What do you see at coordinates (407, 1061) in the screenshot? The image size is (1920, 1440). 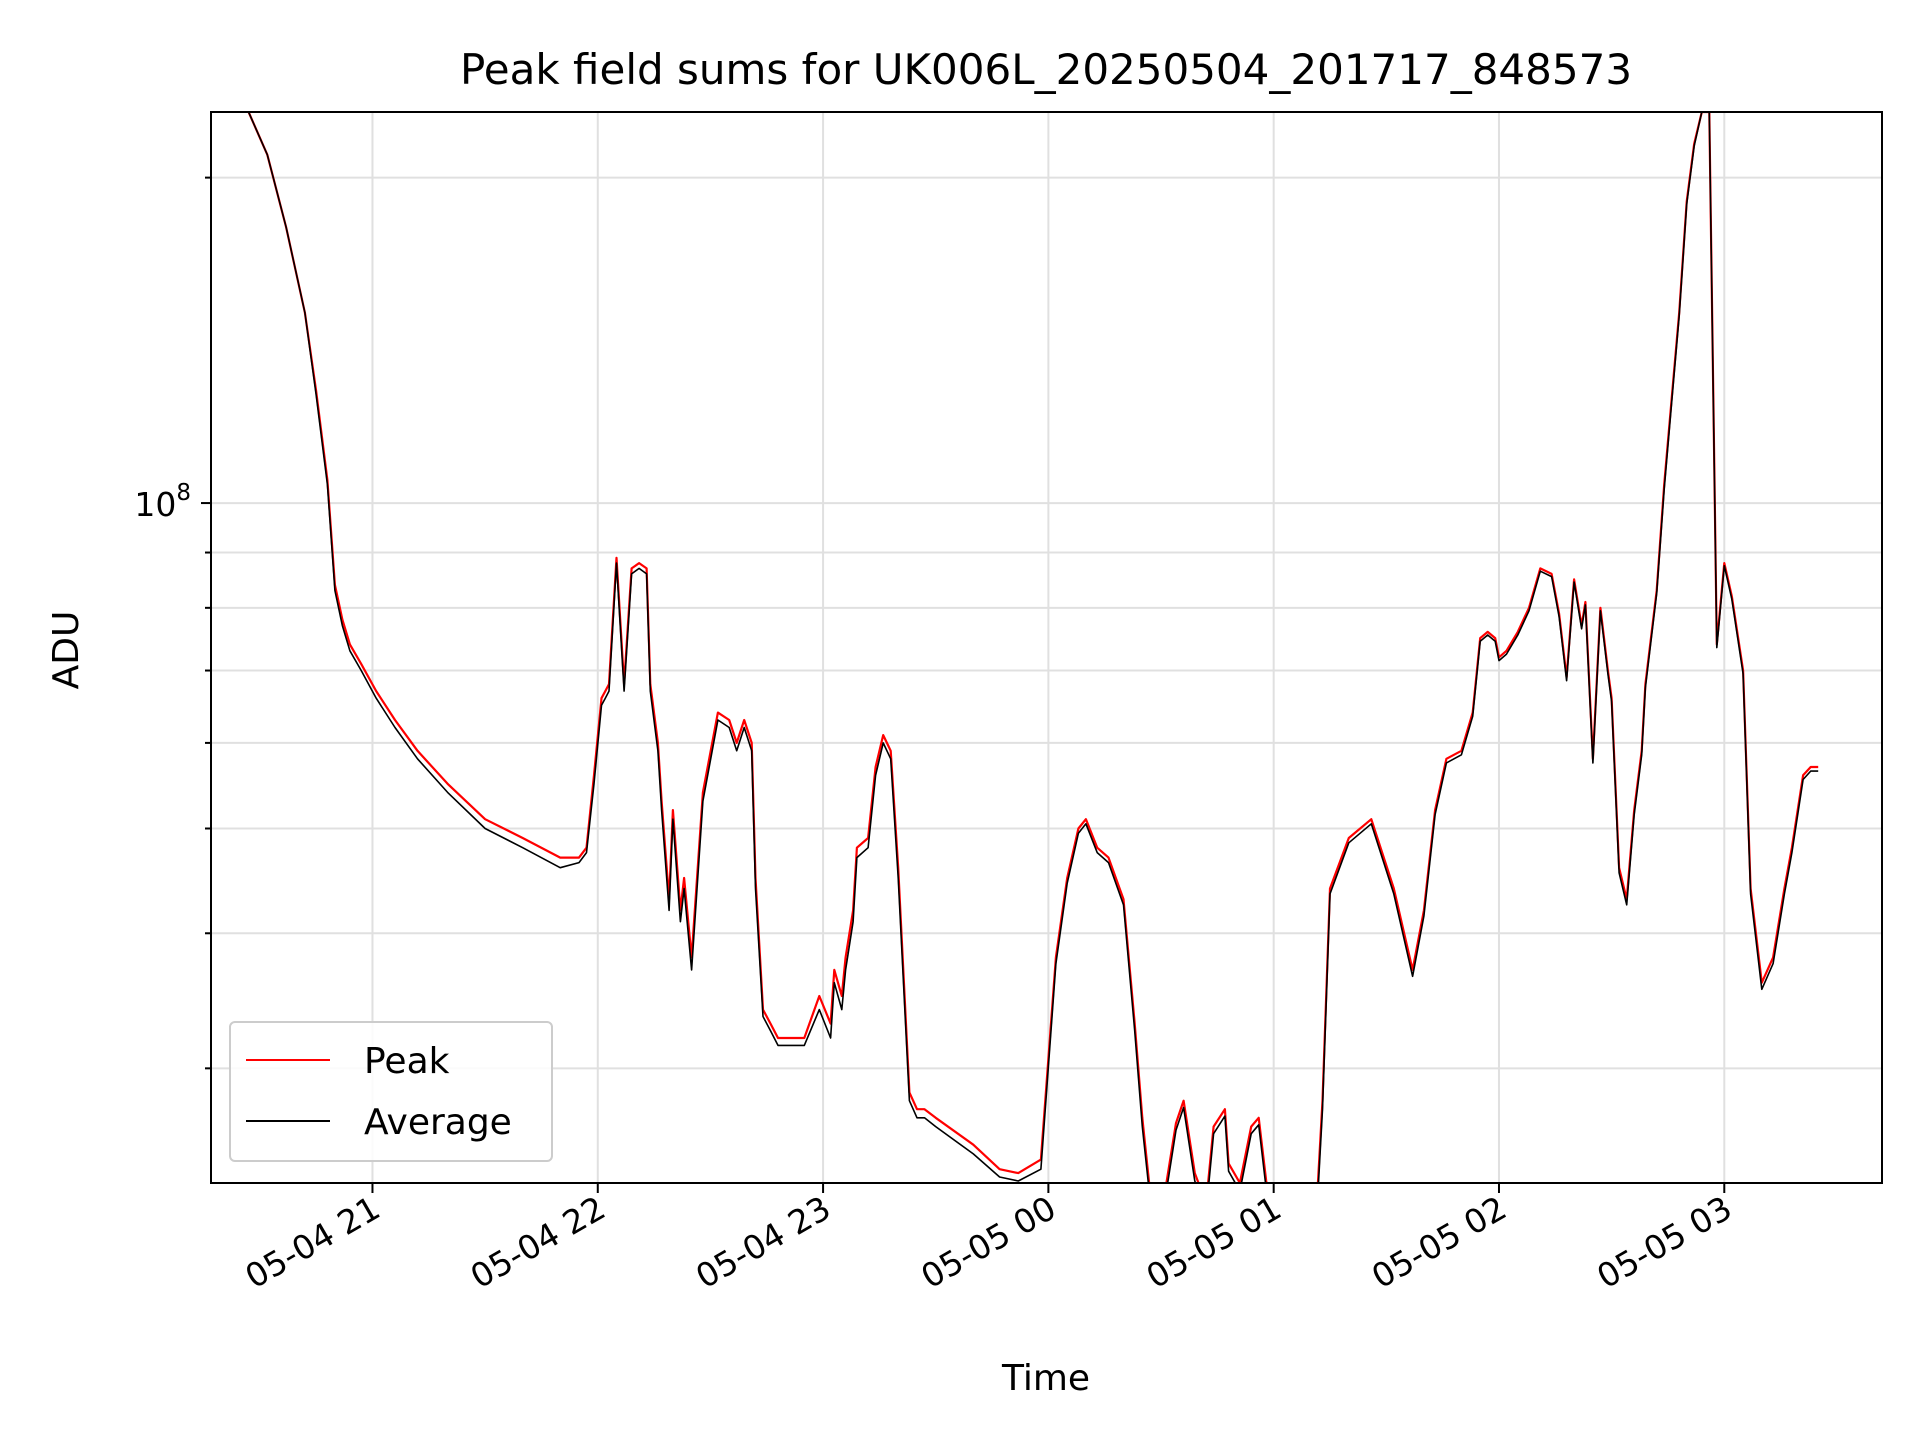 I see `legend-label-peak: Peak` at bounding box center [407, 1061].